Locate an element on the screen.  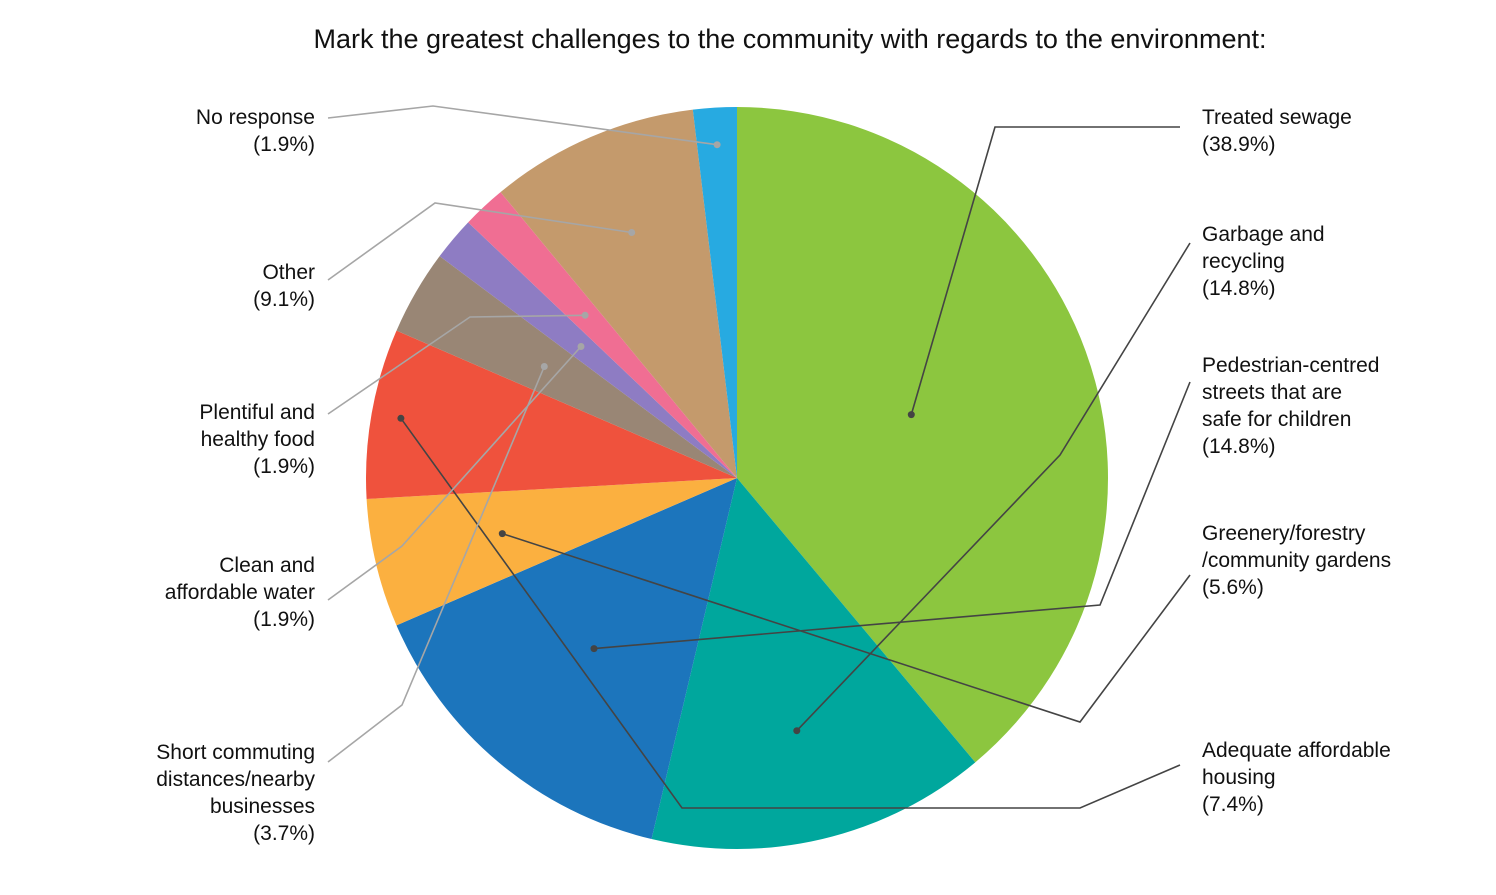
leader-dot-adequate-affordable-housing is located at coordinates (401, 418).